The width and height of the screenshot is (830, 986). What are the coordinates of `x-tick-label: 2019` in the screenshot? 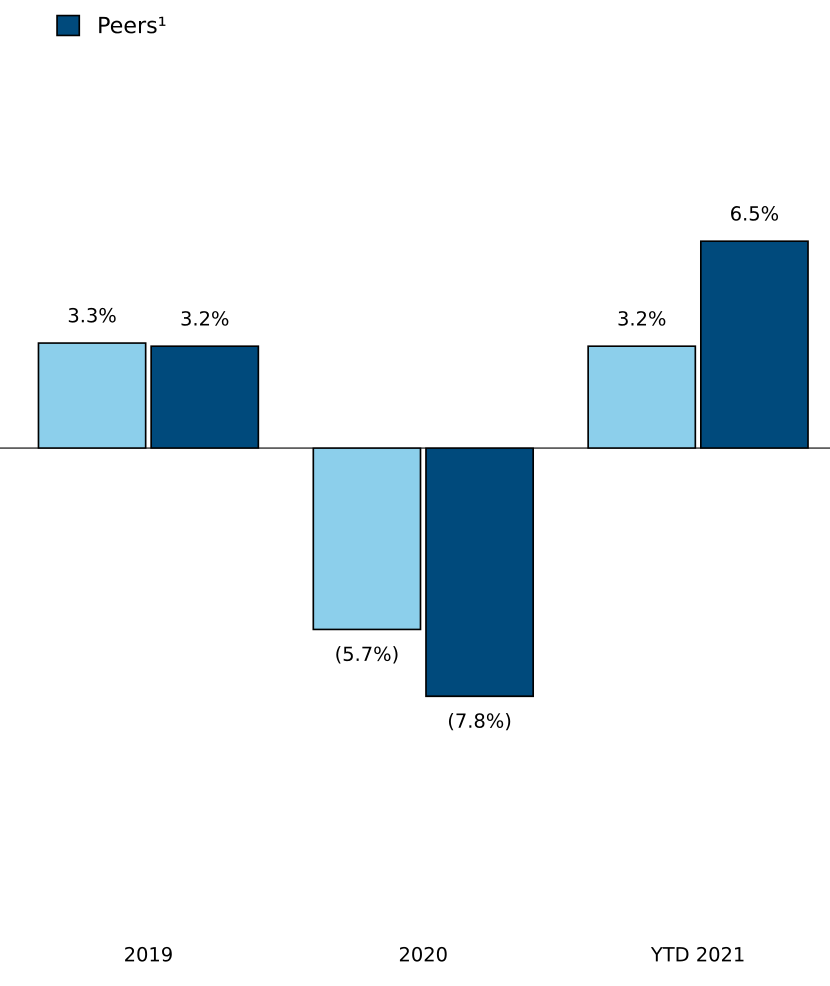 It's located at (148, 954).